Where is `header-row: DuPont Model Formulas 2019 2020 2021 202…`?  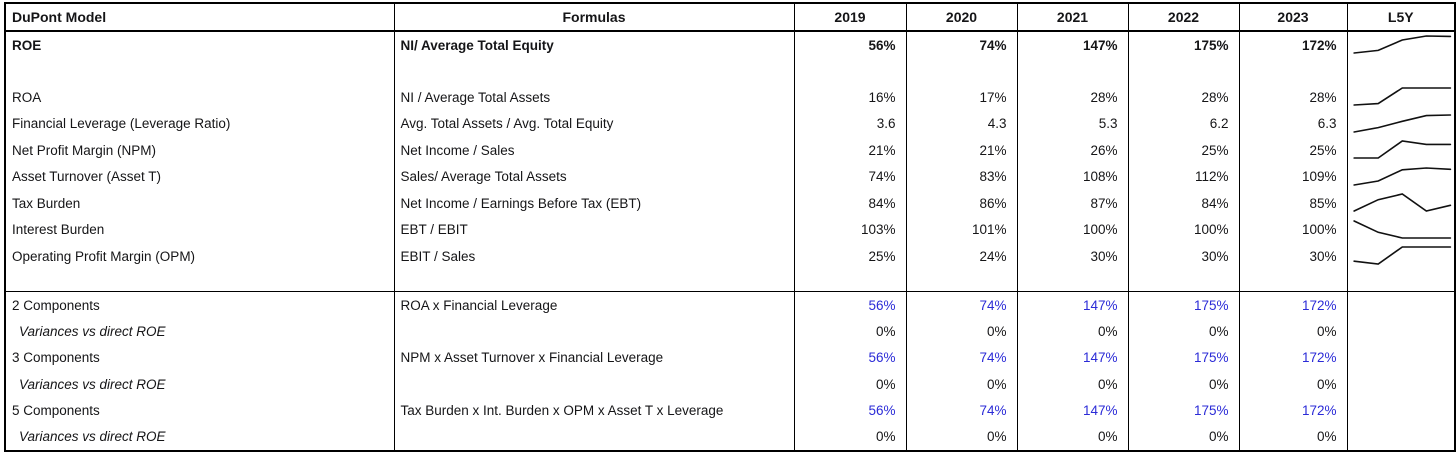
header-row: DuPont Model Formulas 2019 2020 2021 202… is located at coordinates (730, 17).